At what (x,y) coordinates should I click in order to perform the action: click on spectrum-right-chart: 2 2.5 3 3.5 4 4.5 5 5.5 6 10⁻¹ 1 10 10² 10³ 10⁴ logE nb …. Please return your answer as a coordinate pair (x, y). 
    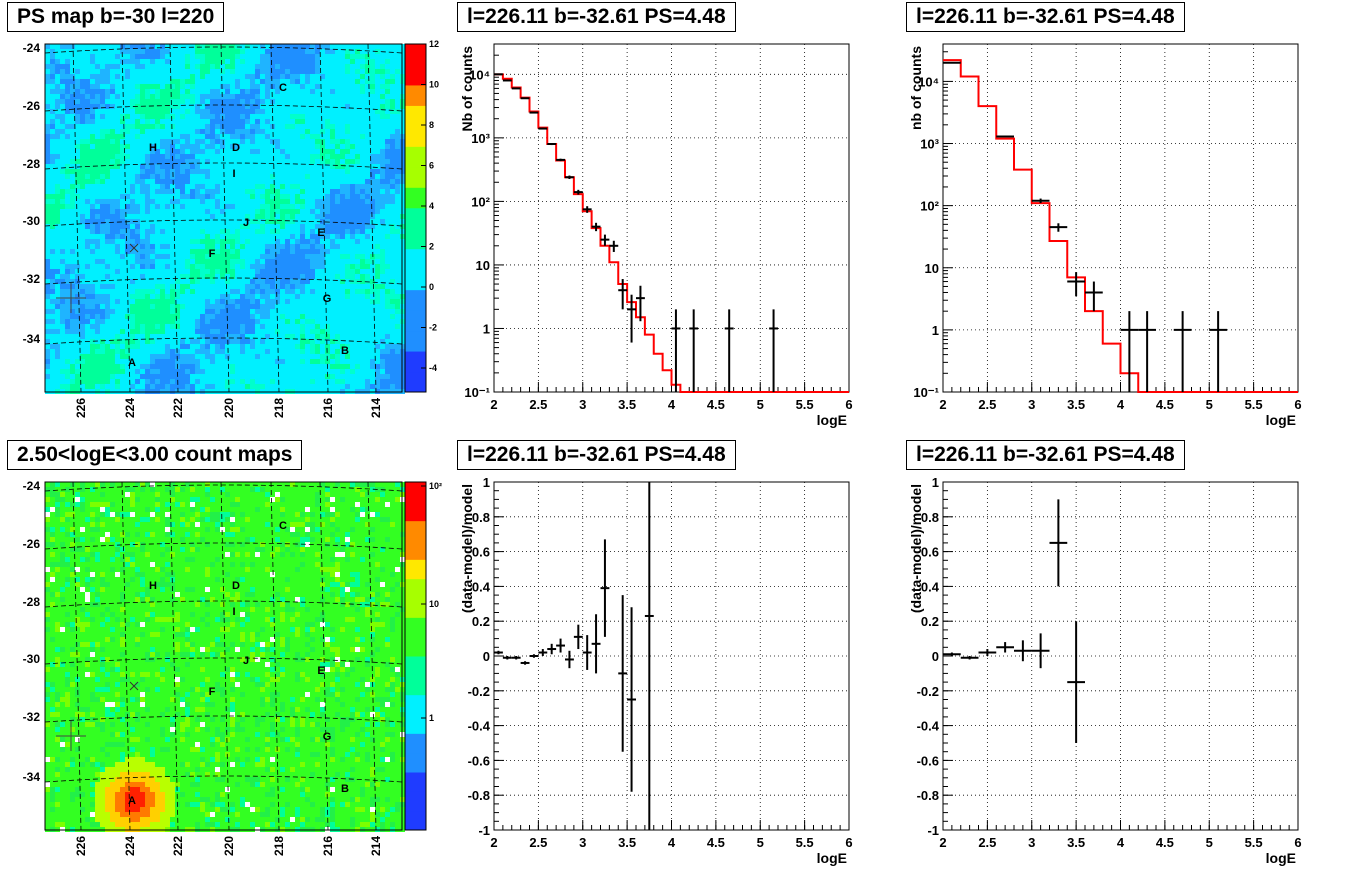
    Looking at the image, I should click on (1105, 235).